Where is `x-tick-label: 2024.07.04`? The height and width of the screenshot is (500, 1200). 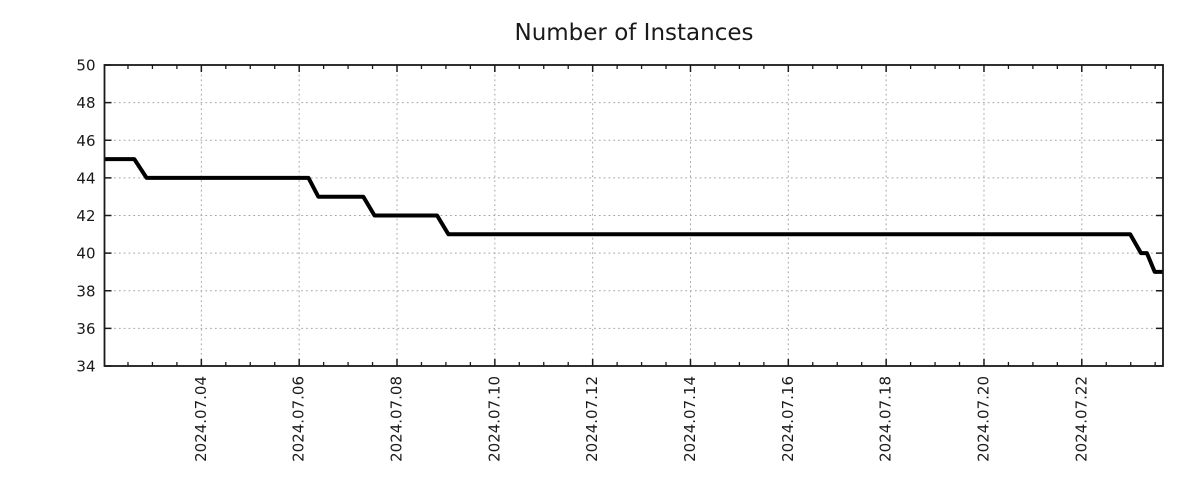 x-tick-label: 2024.07.04 is located at coordinates (201, 419).